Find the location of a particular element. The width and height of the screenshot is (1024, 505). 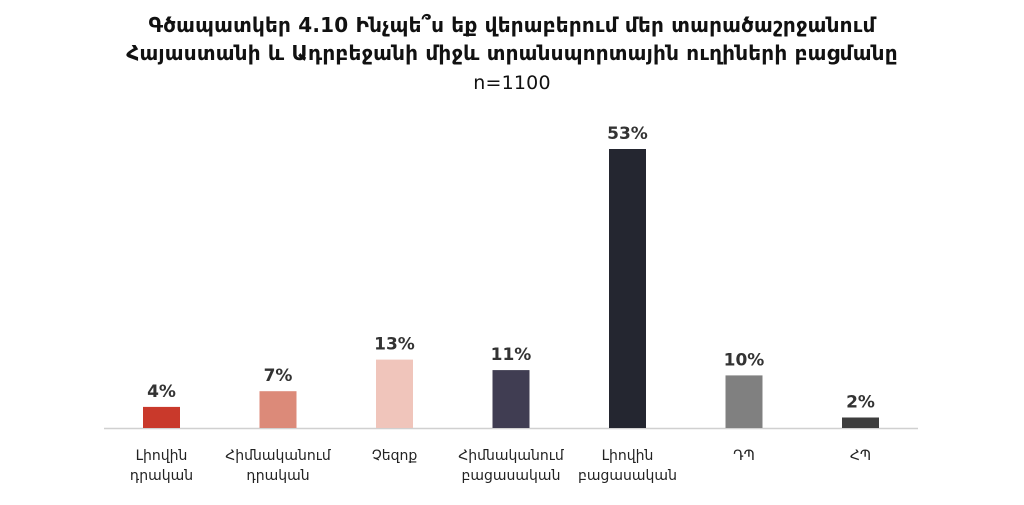

category-label-6-line-0: ՀՊ is located at coordinates (860, 456).